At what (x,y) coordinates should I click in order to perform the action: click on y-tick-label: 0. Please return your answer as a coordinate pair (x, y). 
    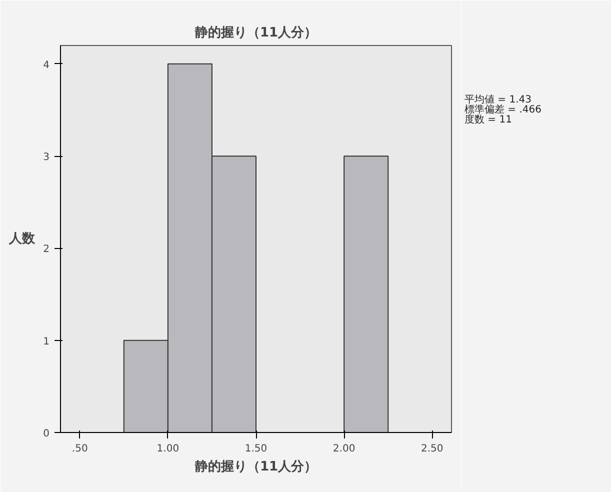
    Looking at the image, I should click on (46, 434).